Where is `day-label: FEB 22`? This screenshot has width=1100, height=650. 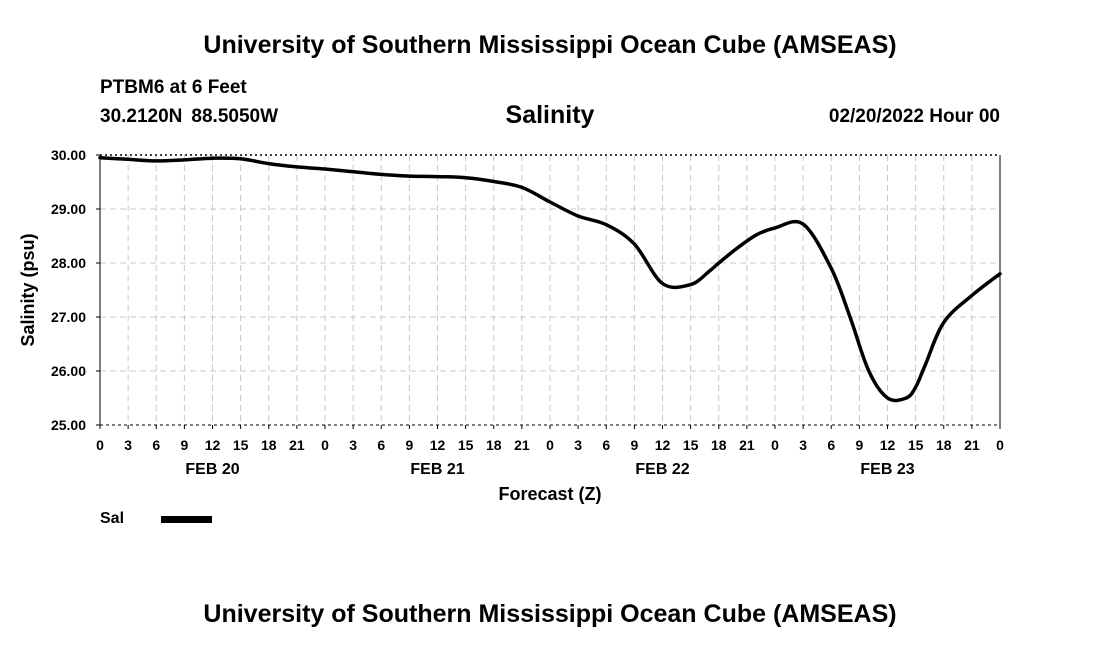 day-label: FEB 22 is located at coordinates (662, 469).